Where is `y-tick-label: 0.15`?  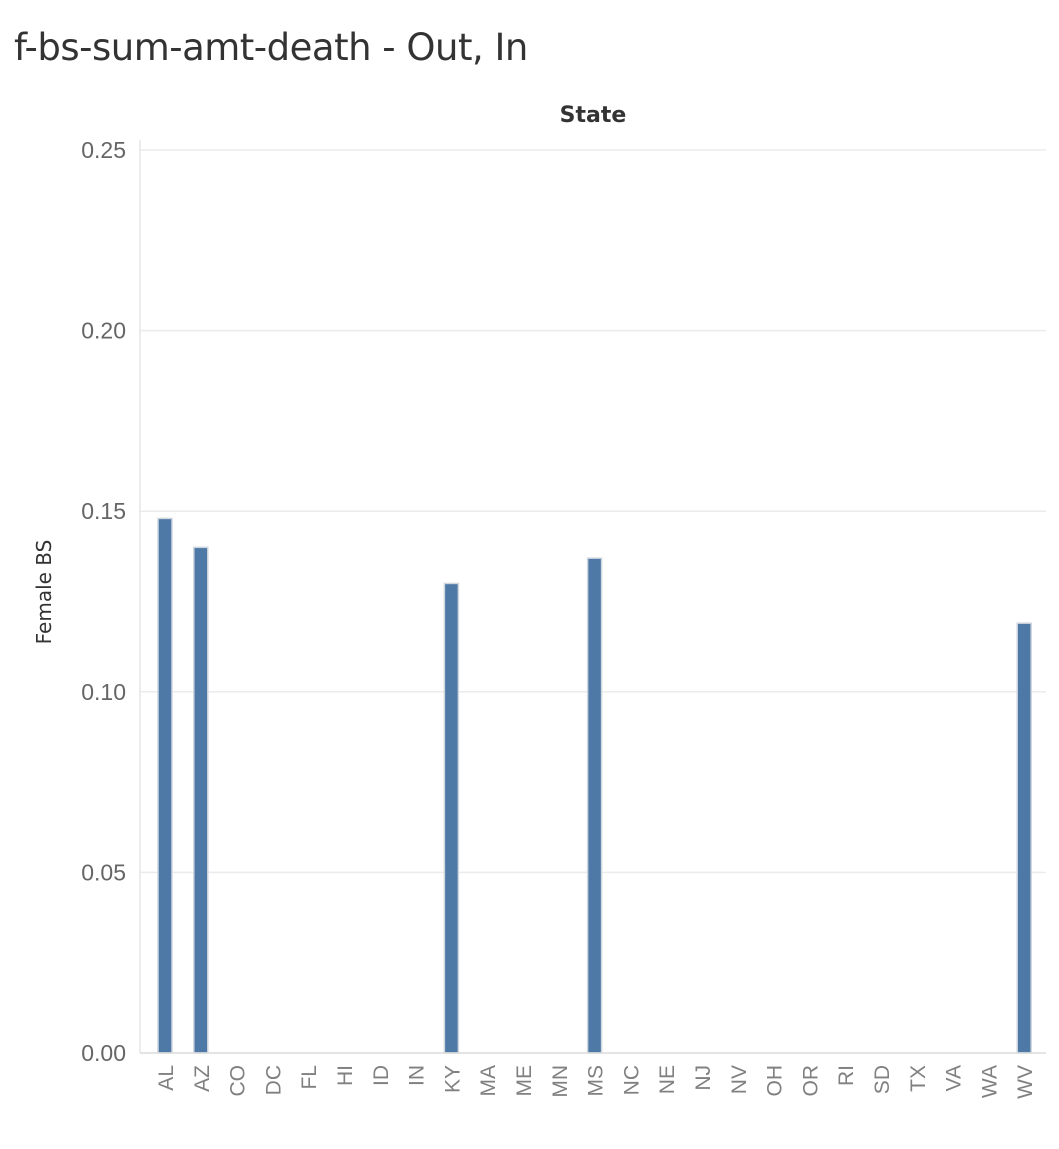 y-tick-label: 0.15 is located at coordinates (103, 511).